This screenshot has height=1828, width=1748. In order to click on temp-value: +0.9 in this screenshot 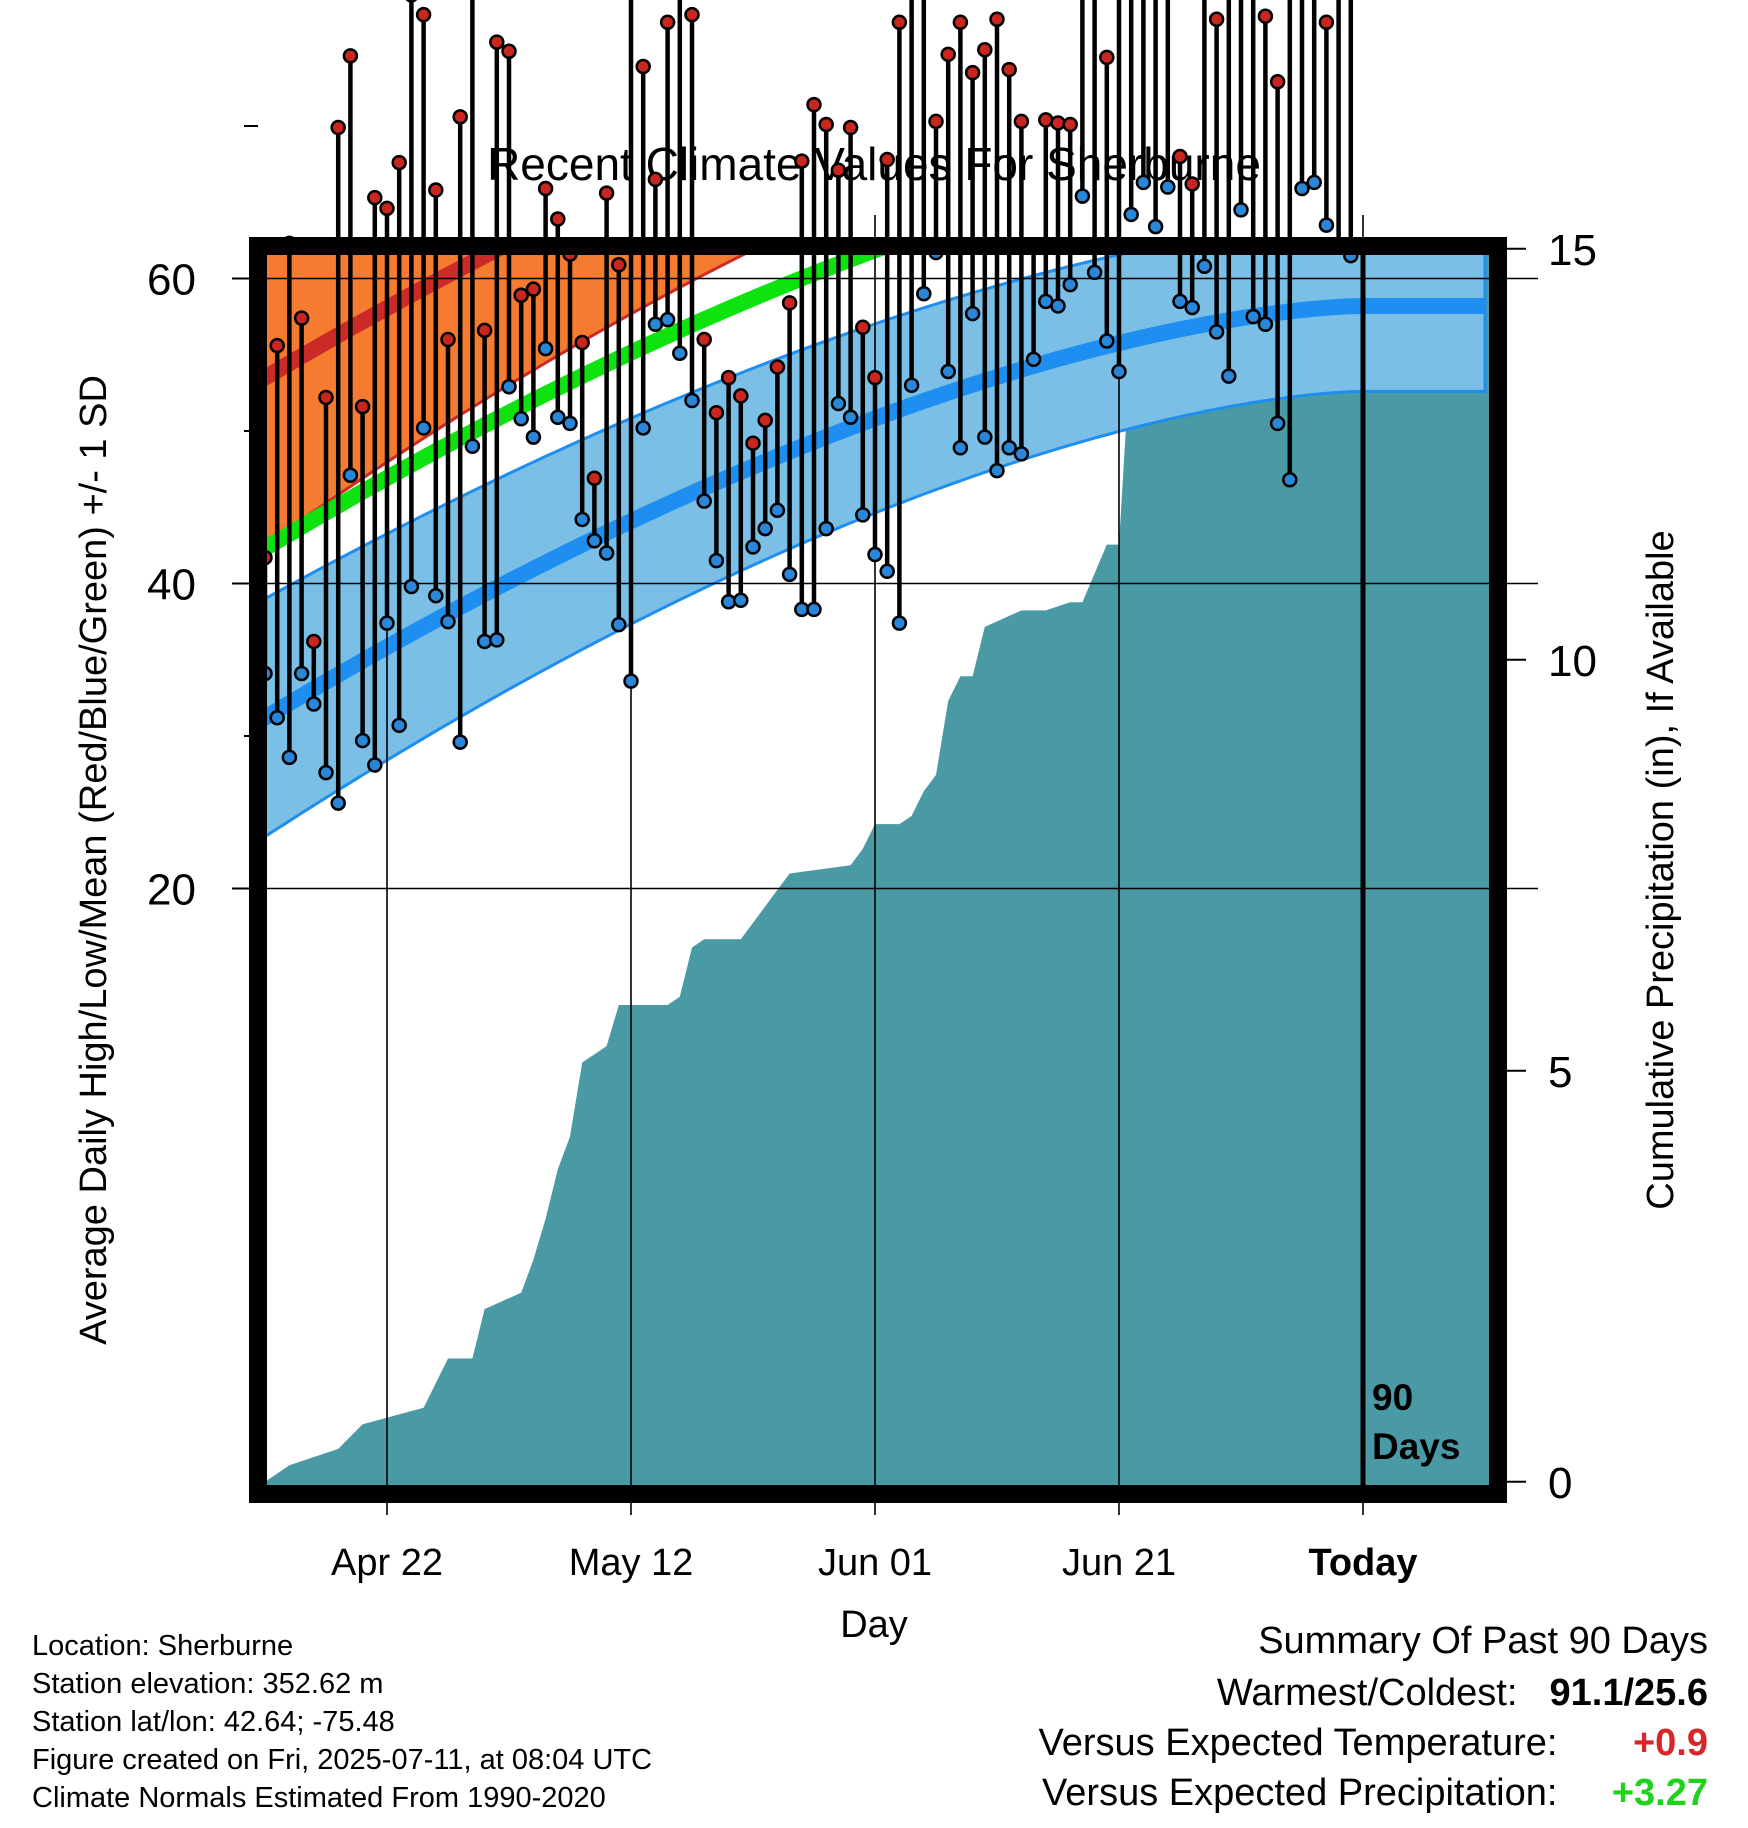, I will do `click(1670, 1743)`.